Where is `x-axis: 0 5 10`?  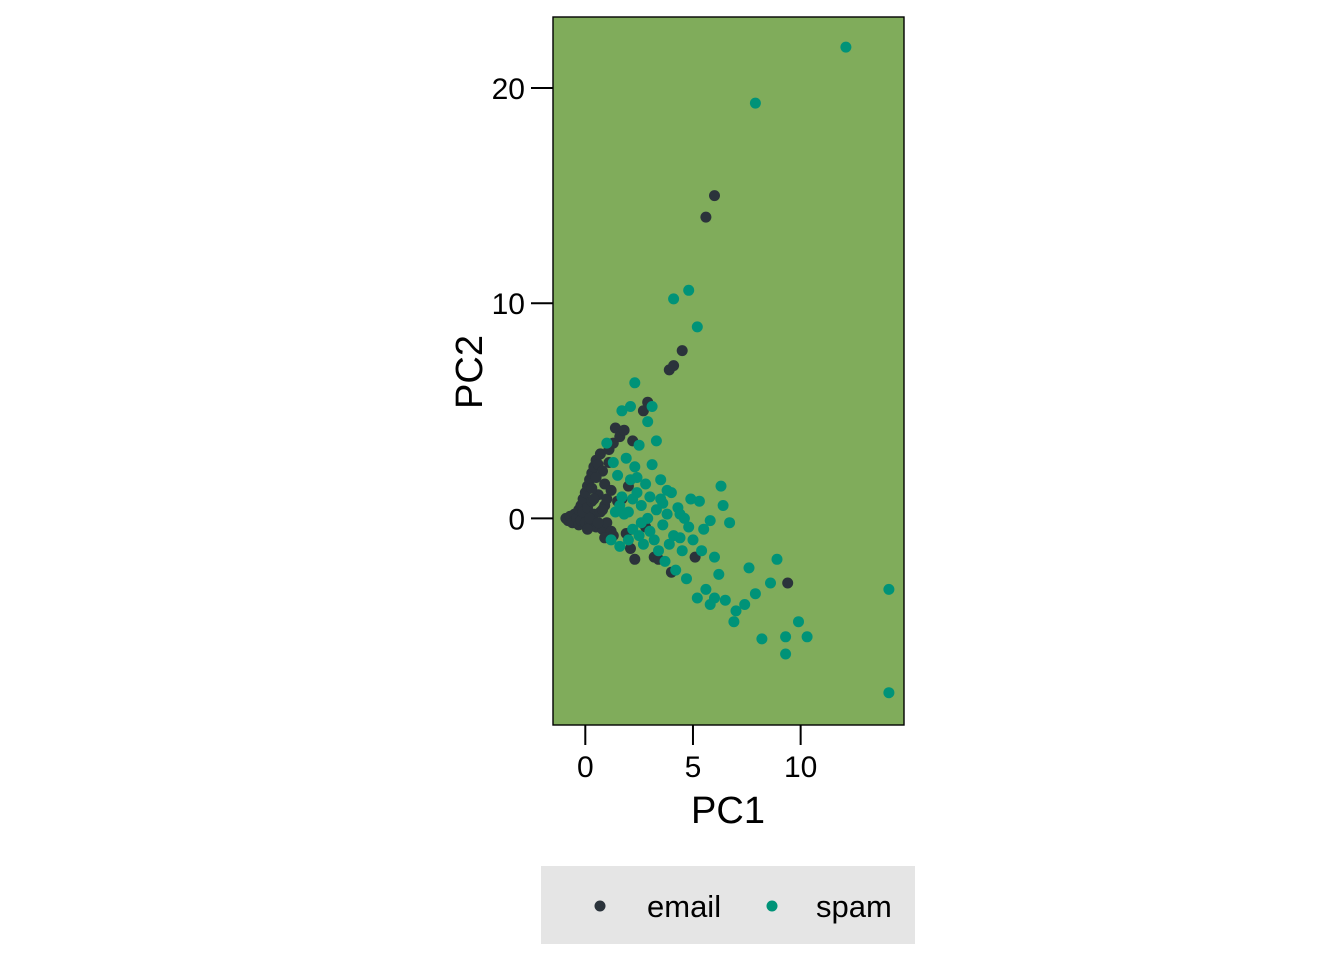 x-axis: 0 5 10 is located at coordinates (697, 754).